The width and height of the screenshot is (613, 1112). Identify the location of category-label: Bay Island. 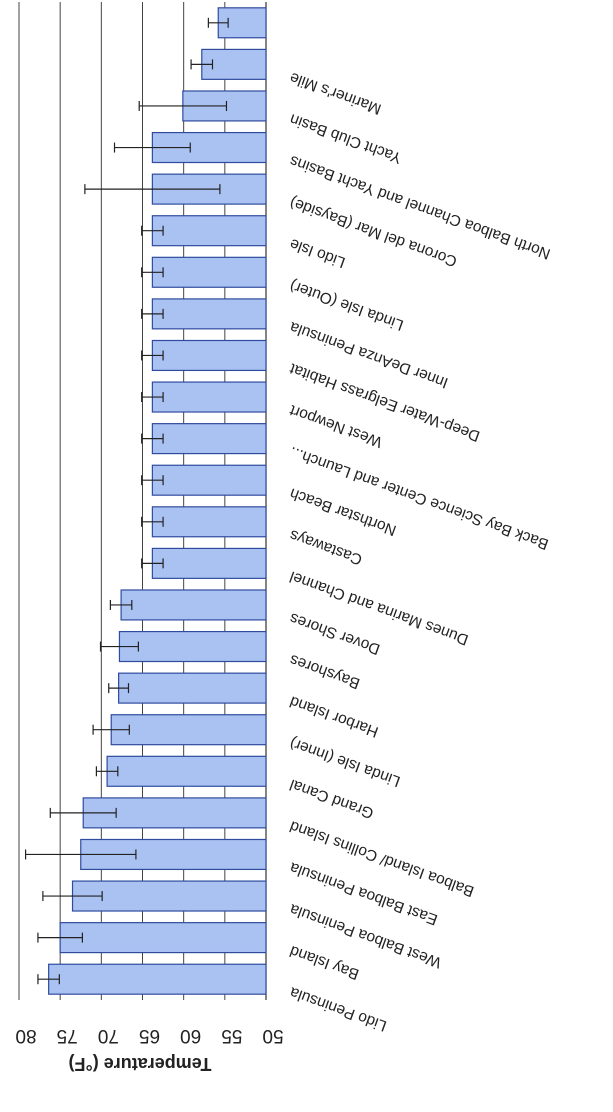
(325, 962).